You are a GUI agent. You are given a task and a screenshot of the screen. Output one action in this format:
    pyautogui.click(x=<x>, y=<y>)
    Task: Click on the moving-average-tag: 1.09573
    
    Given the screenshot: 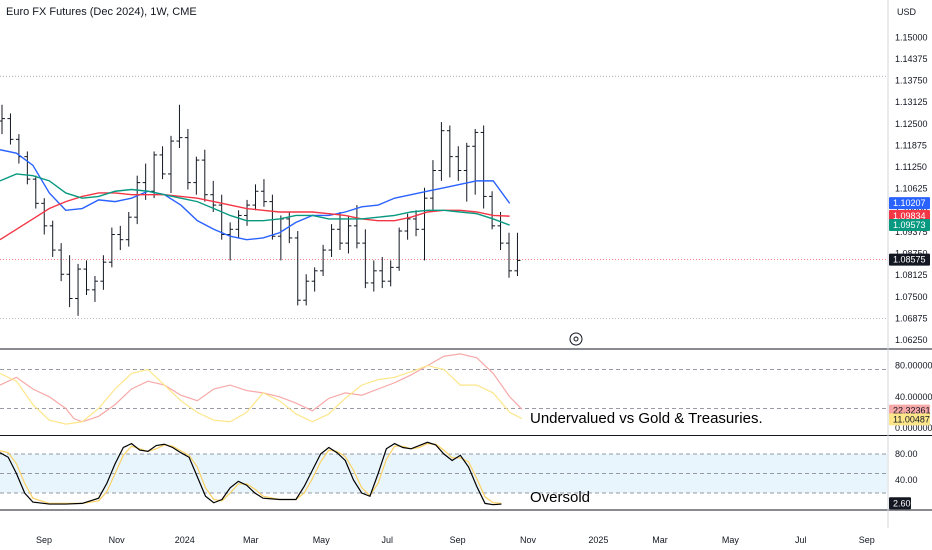 What is the action you would take?
    pyautogui.click(x=909, y=225)
    